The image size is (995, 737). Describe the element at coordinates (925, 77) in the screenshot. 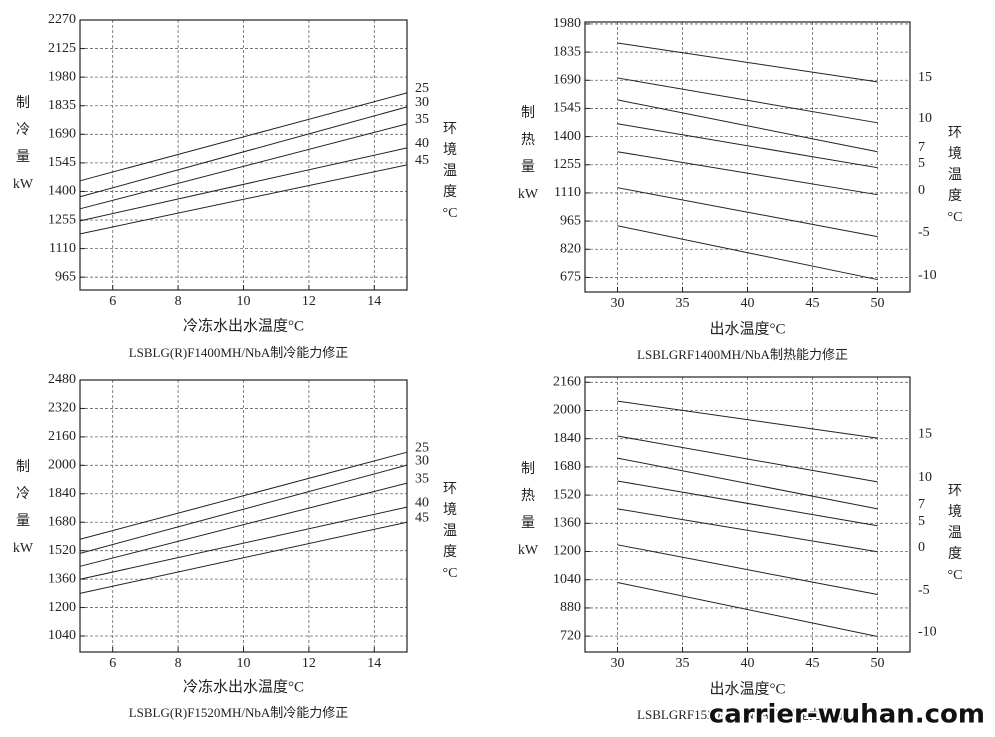

I see `series-label: 15` at that location.